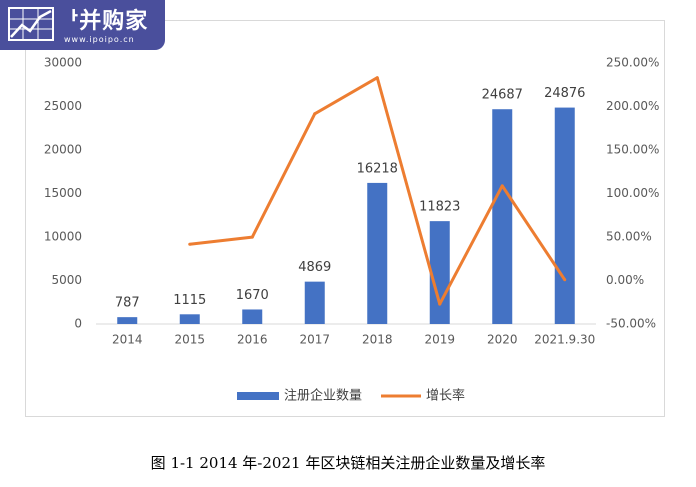  I want to click on bar-data-label: 4869, so click(314, 267).